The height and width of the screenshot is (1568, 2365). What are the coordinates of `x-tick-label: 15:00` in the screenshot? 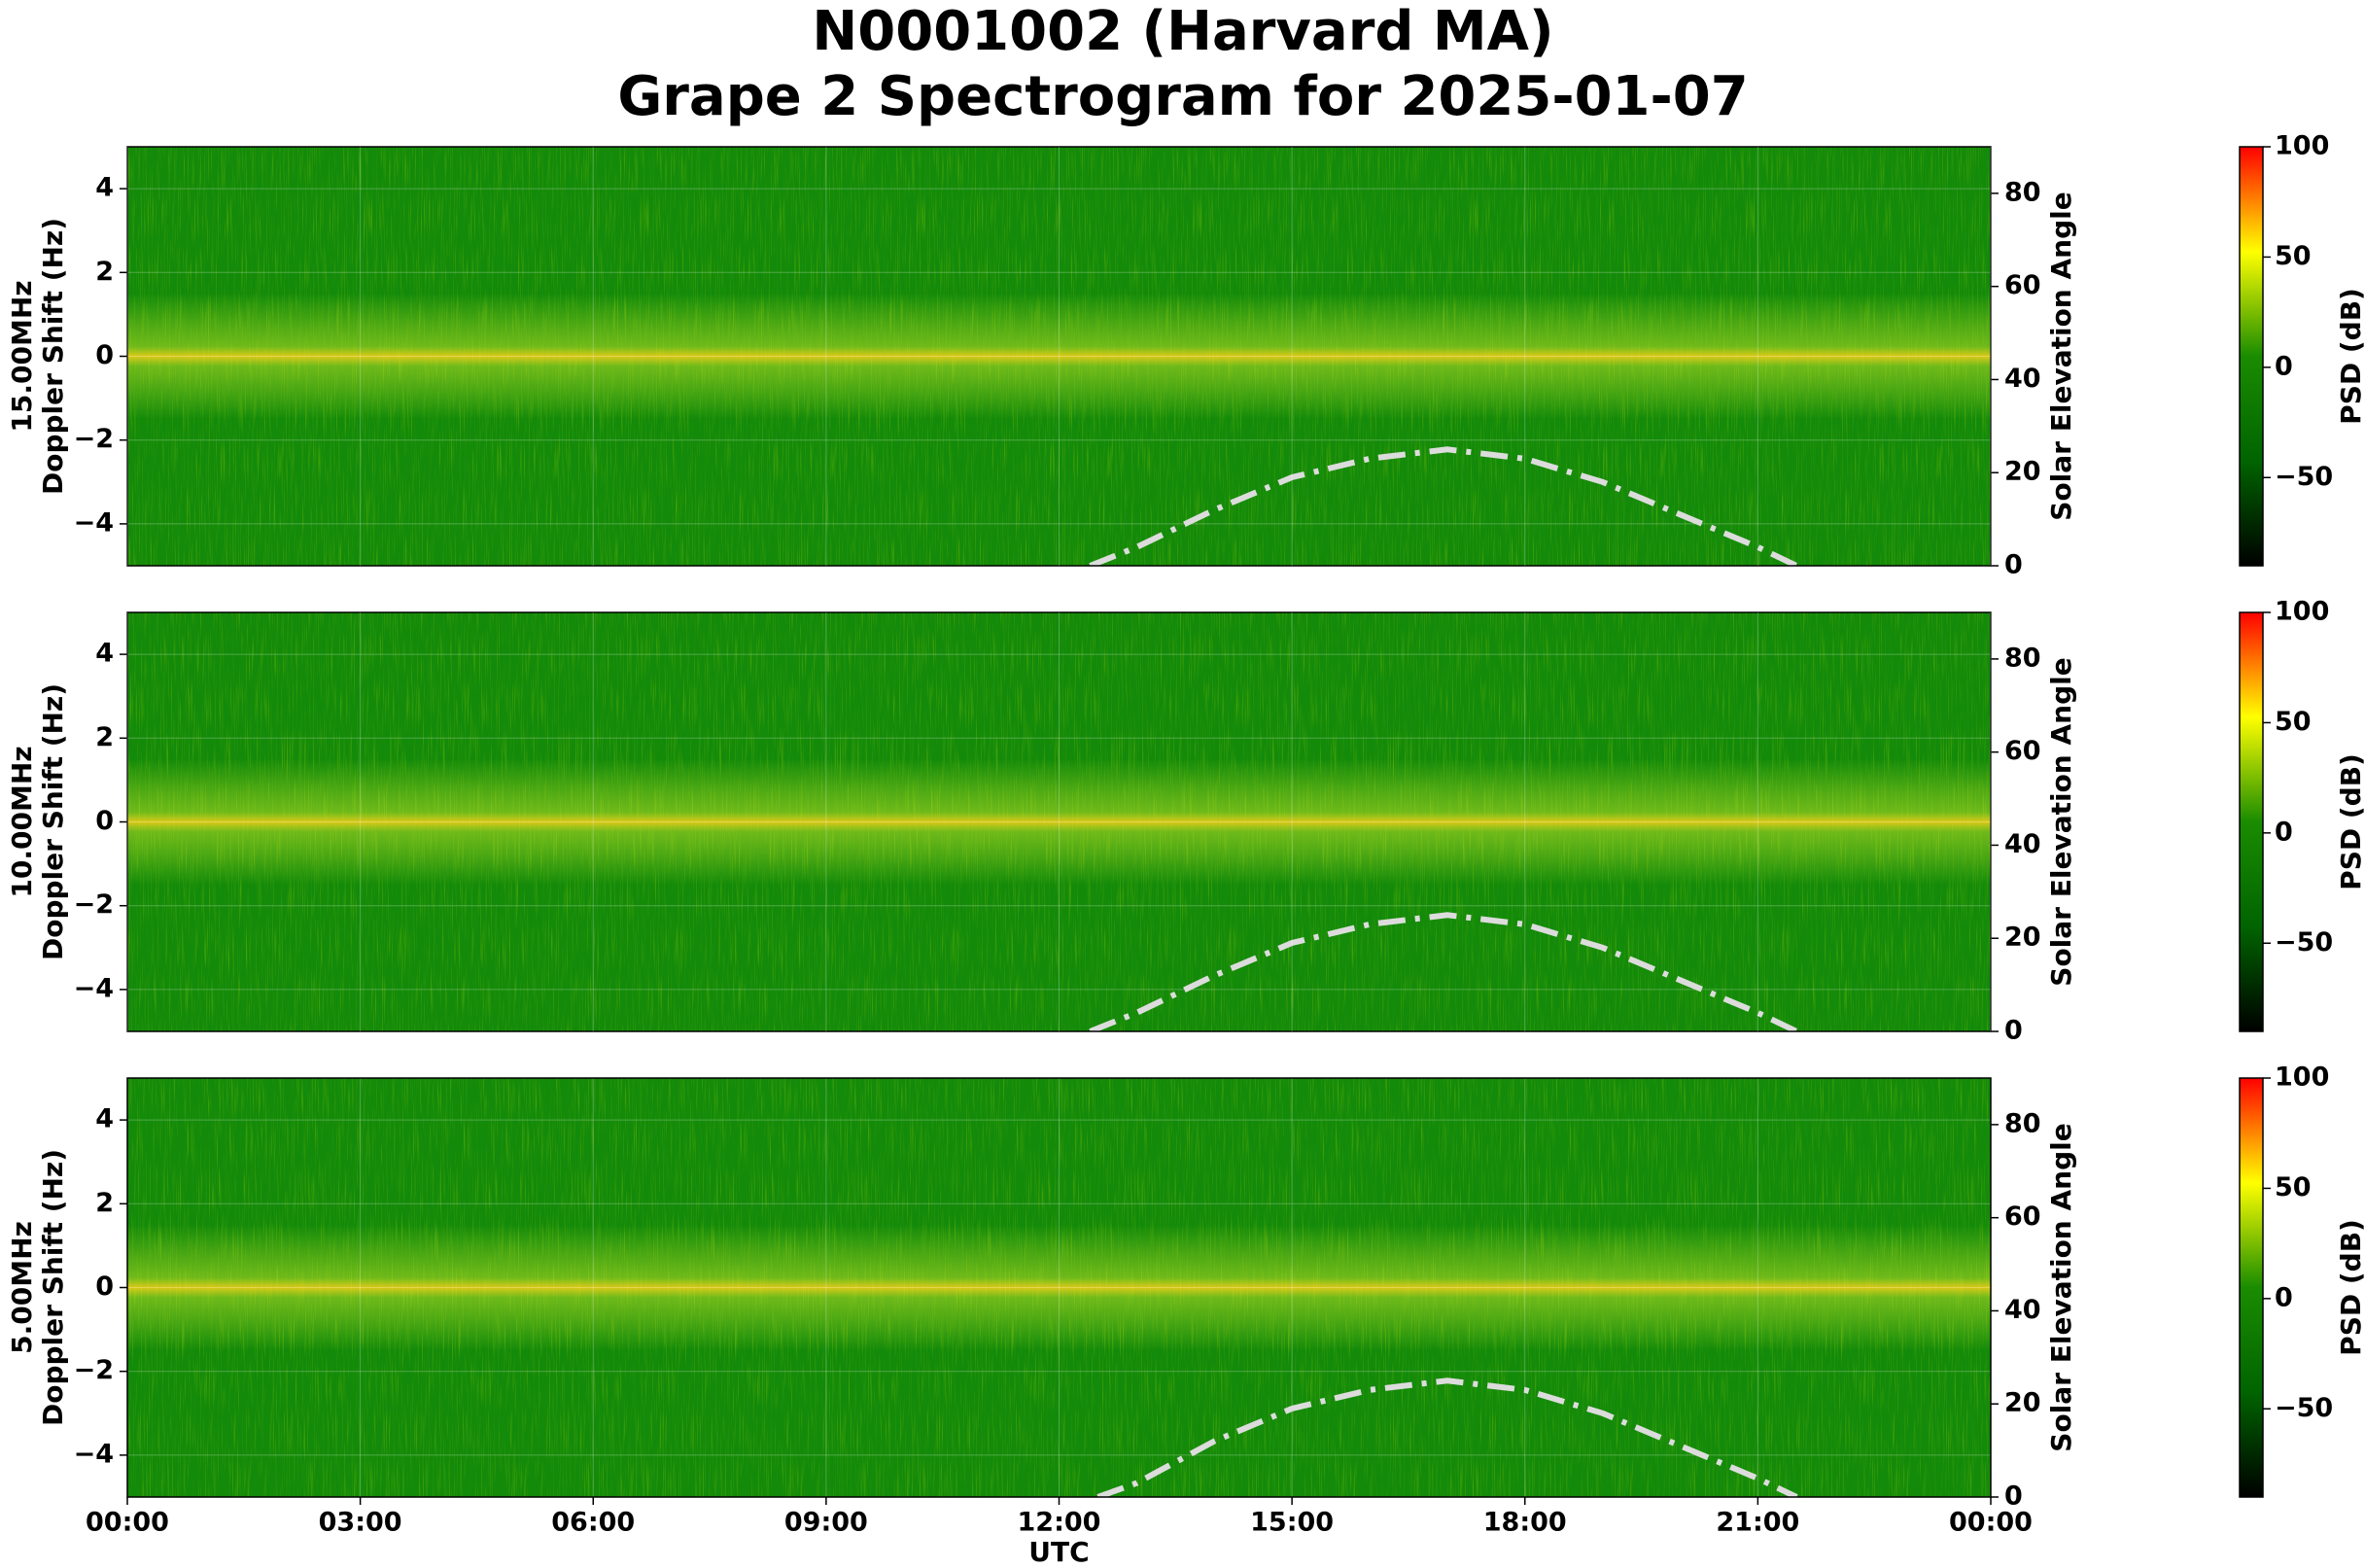 It's located at (1292, 1523).